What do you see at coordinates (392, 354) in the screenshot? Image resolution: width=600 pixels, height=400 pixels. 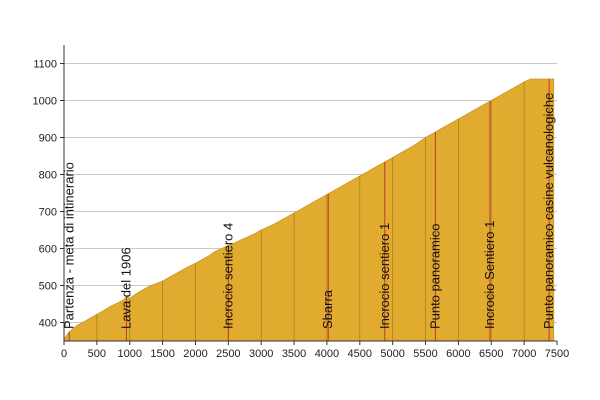 I see `x-tick-label: 5000` at bounding box center [392, 354].